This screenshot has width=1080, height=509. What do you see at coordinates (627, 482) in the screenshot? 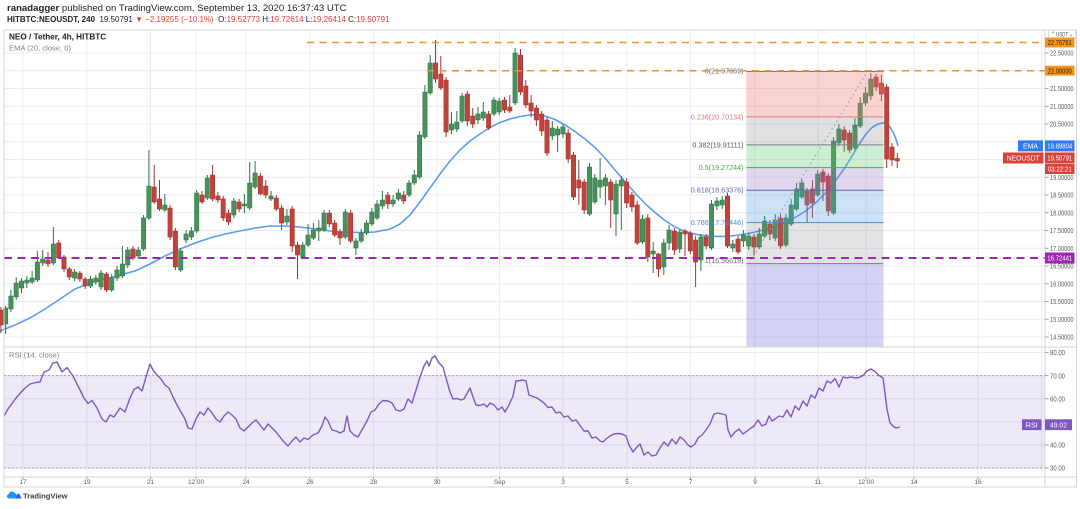
I see `svg-text: 5` at bounding box center [627, 482].